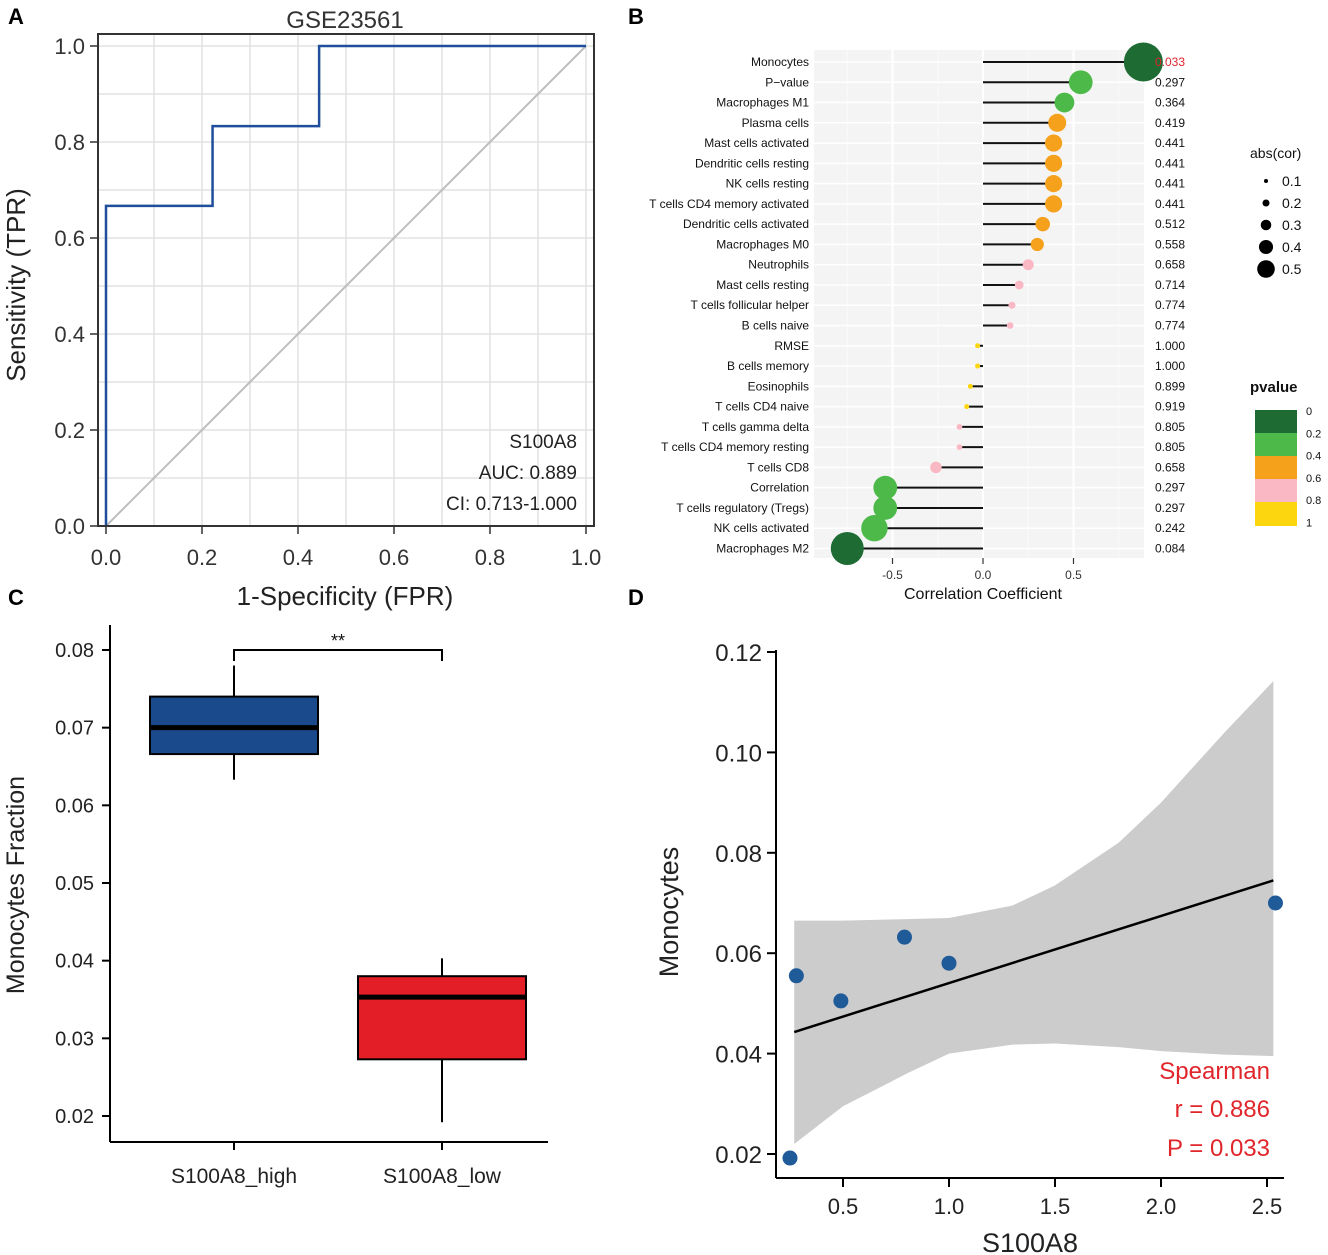 The image size is (1328, 1255). What do you see at coordinates (74, 884) in the screenshot?
I see `boxplot-y-tick-label: 0.05` at bounding box center [74, 884].